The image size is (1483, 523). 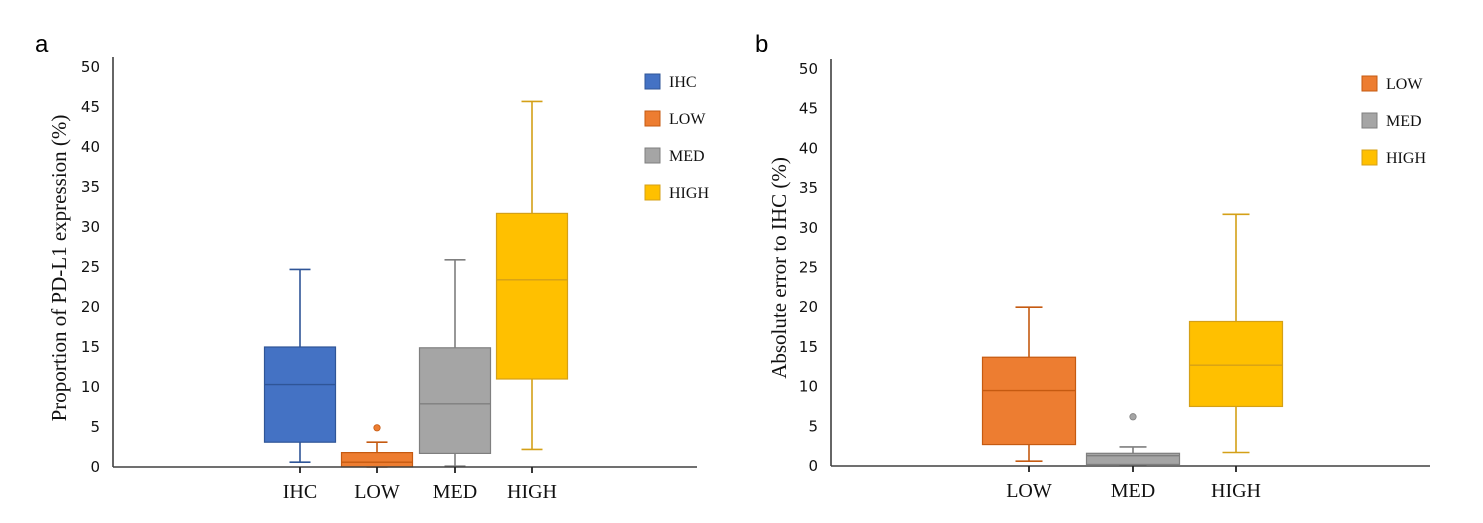 What do you see at coordinates (416, 284) in the screenshot?
I see `boxes-a` at bounding box center [416, 284].